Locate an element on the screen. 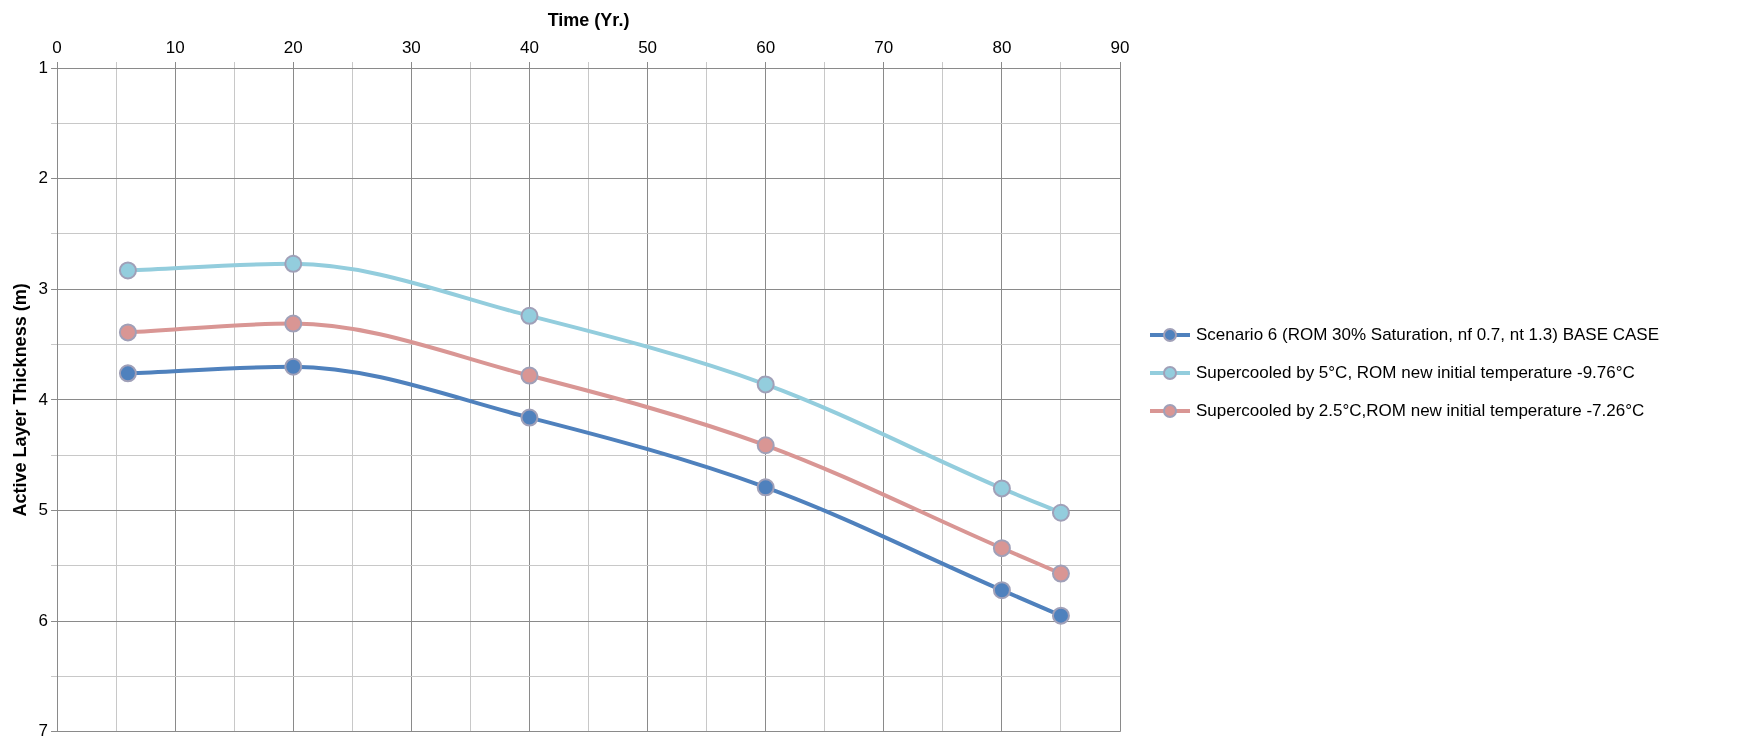 The width and height of the screenshot is (1748, 745). x-tick-label: 80 is located at coordinates (1002, 48).